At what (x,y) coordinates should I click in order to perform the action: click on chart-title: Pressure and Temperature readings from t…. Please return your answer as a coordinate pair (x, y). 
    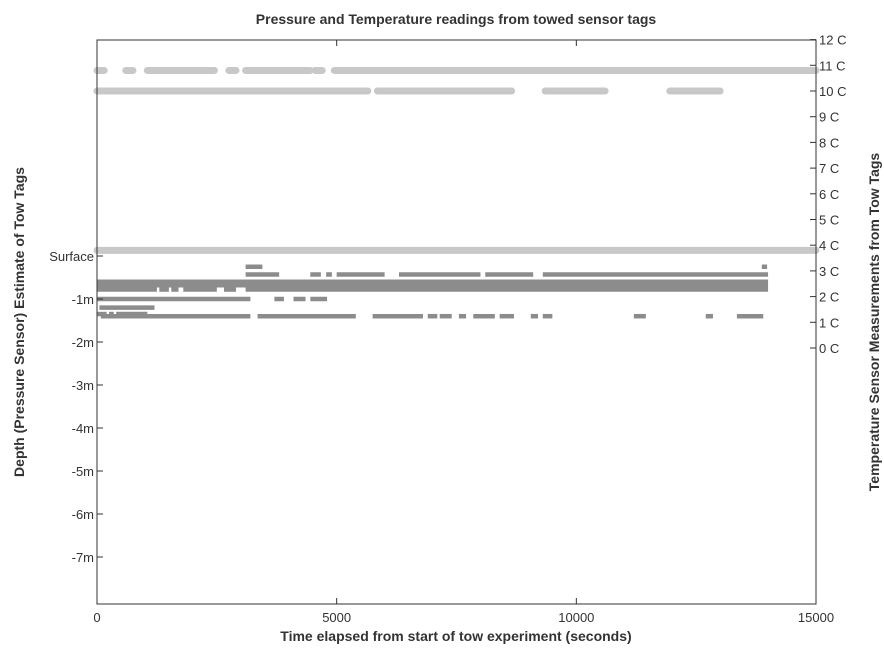
    Looking at the image, I should click on (456, 19).